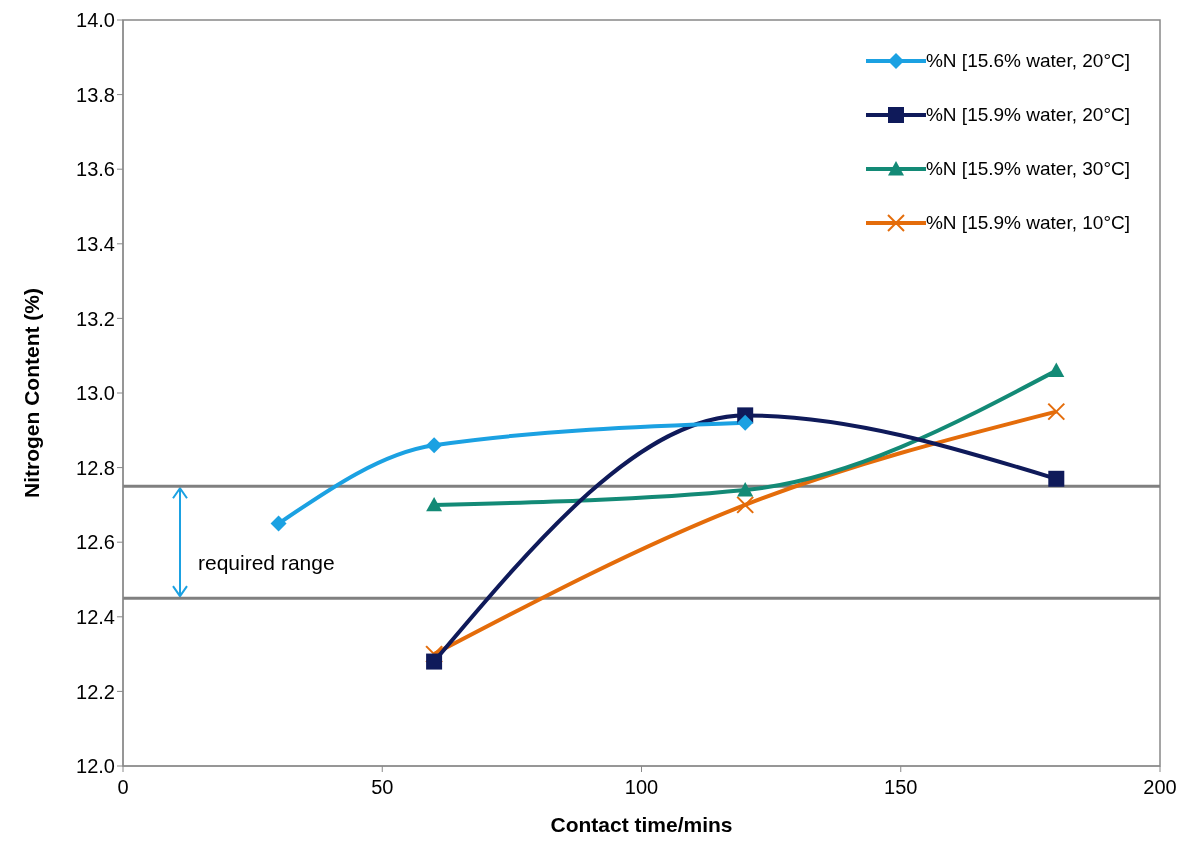  I want to click on x-tick-label: 0, so click(123, 787).